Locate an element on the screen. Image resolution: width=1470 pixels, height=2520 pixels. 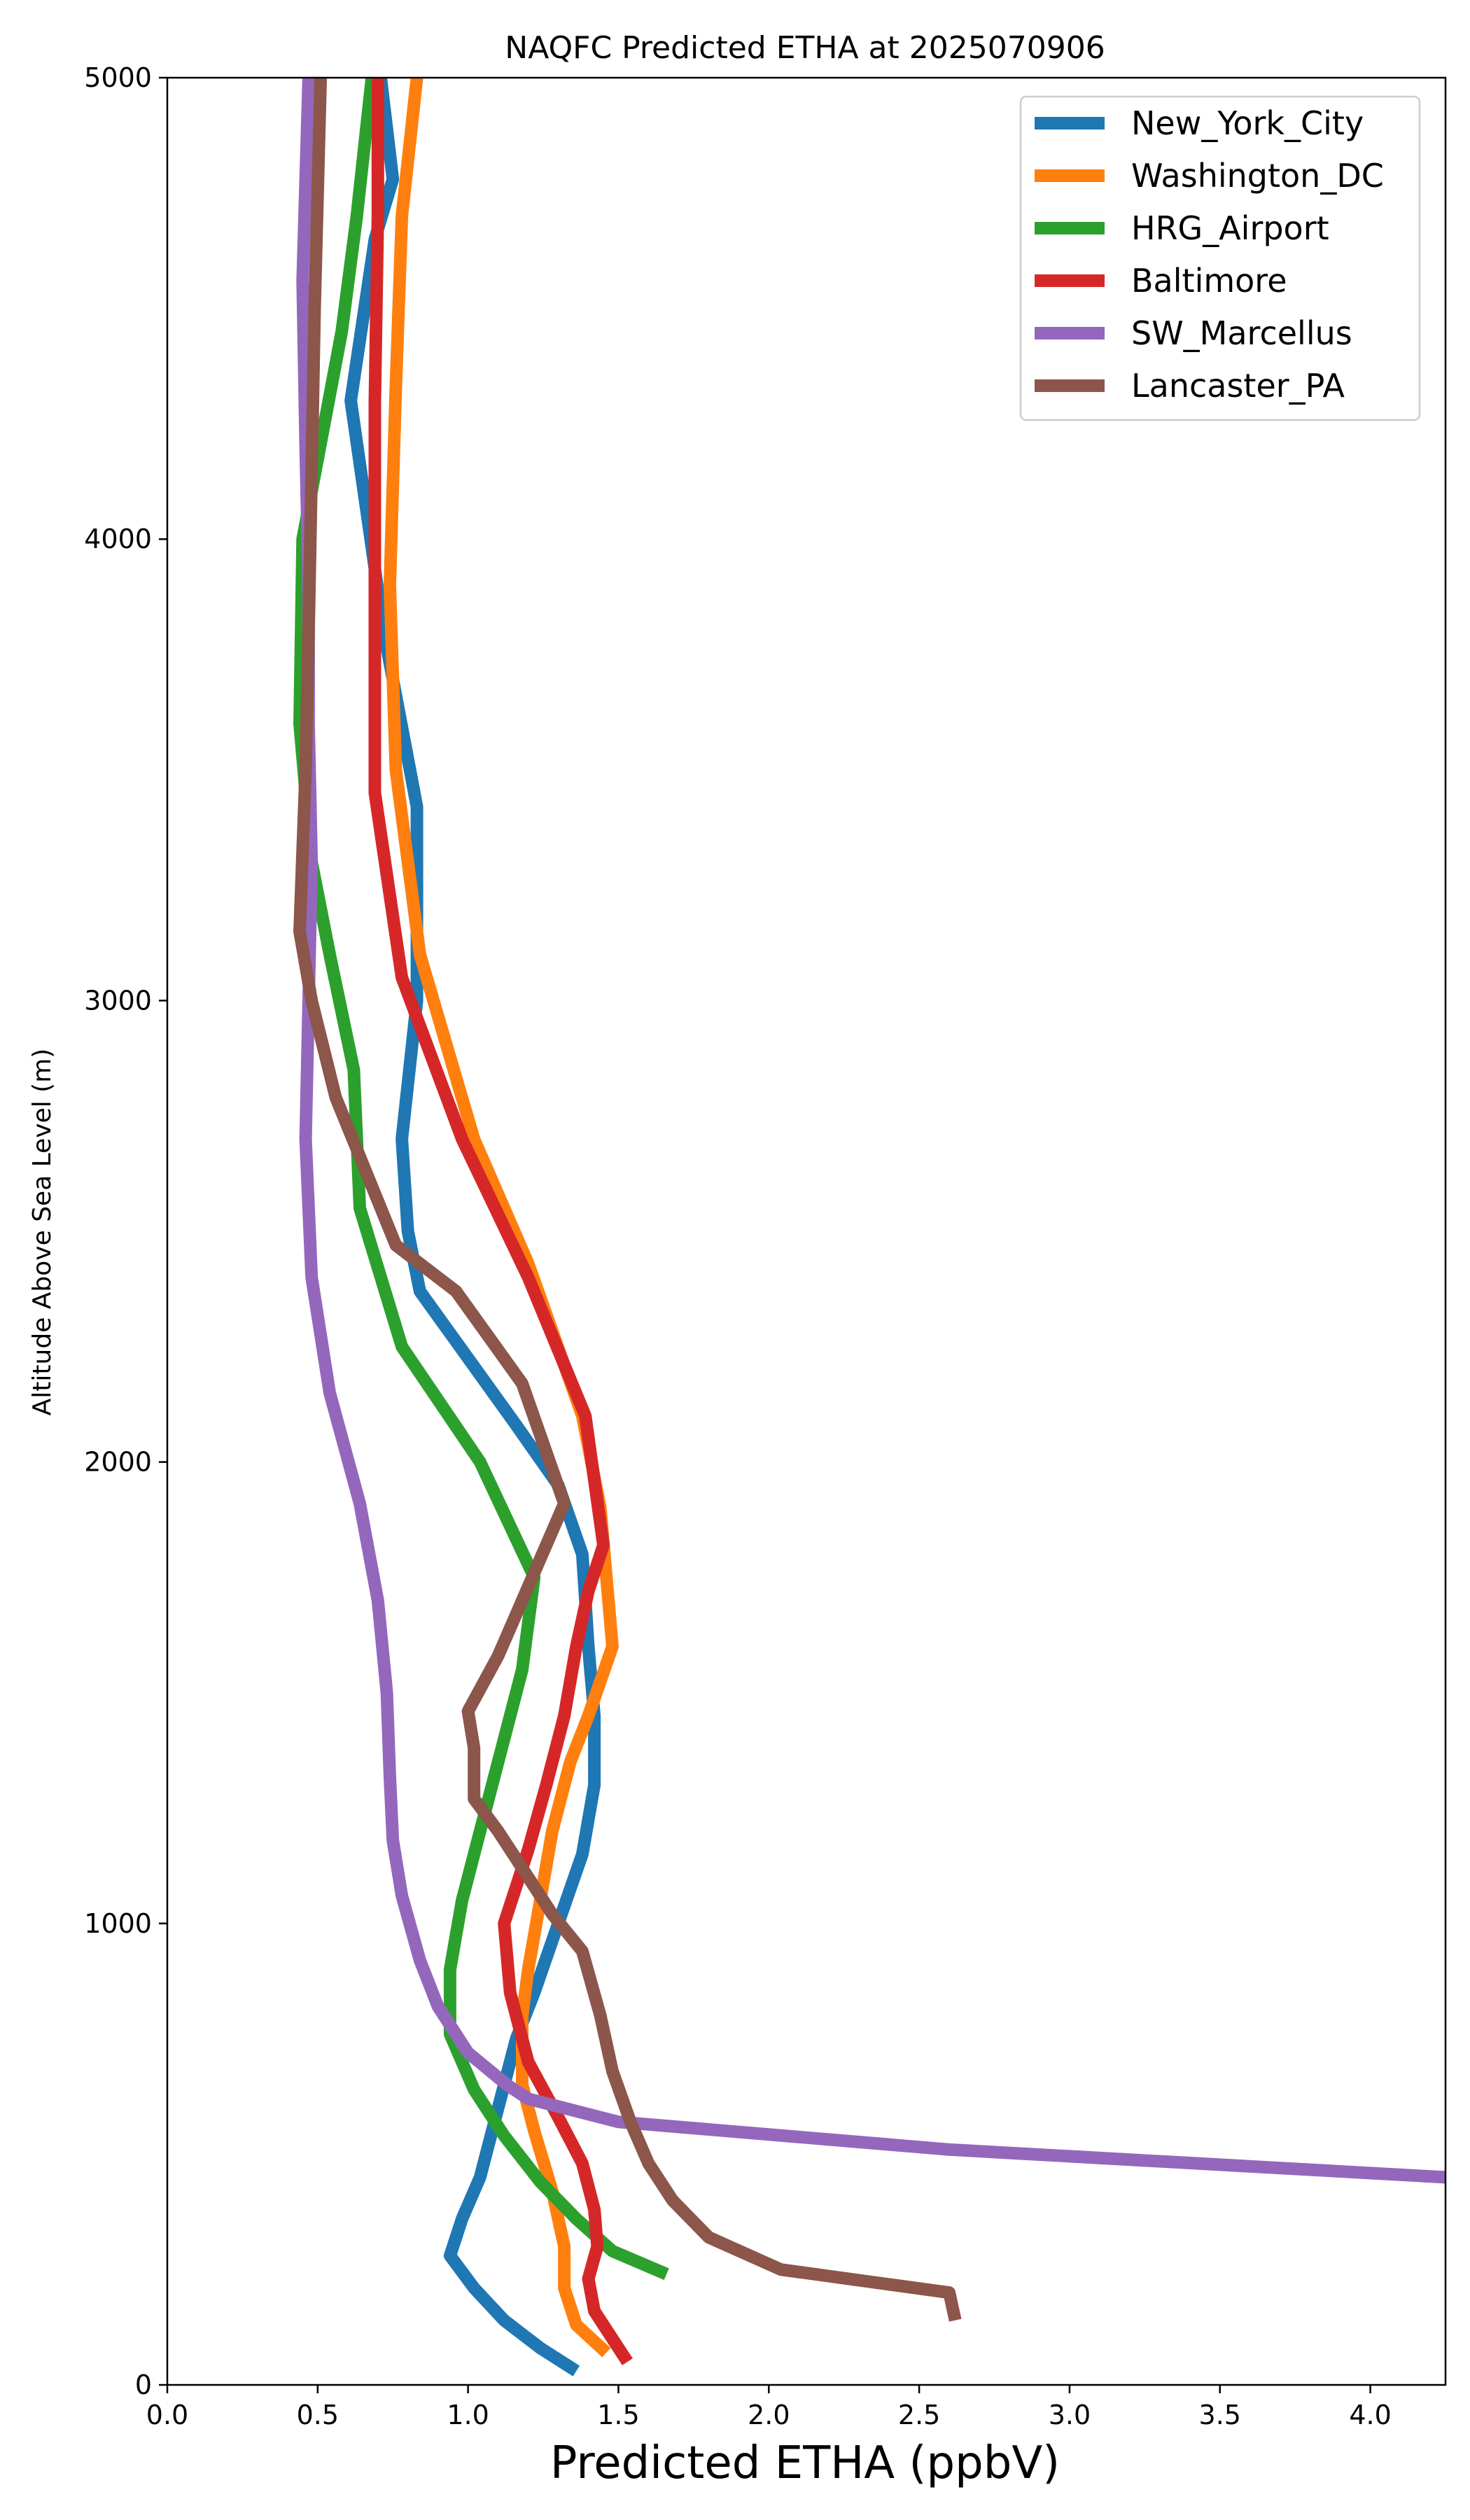
legend-label-Baltimore: Baltimore is located at coordinates (1209, 281).